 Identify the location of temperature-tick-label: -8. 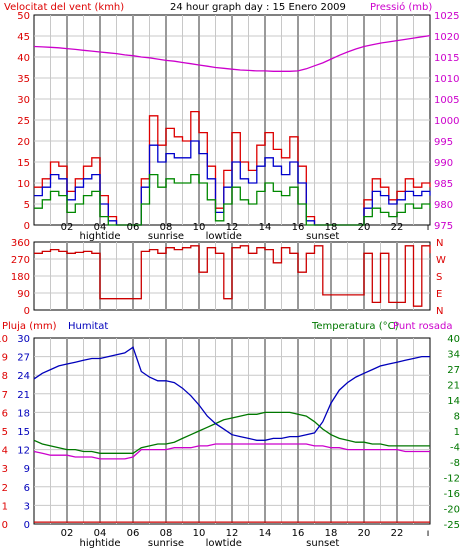
(455, 463).